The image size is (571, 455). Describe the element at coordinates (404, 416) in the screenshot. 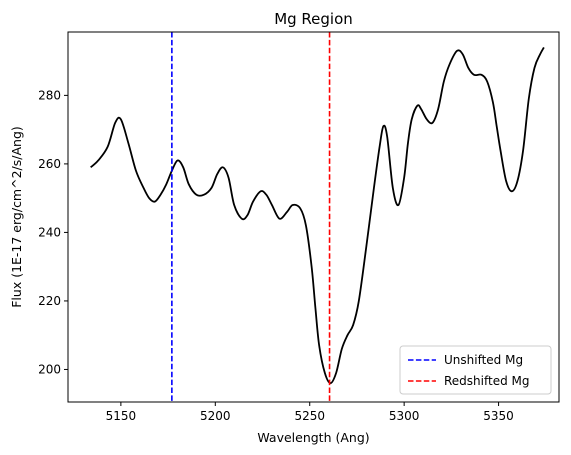

I see `x-tick-label: 5300` at that location.